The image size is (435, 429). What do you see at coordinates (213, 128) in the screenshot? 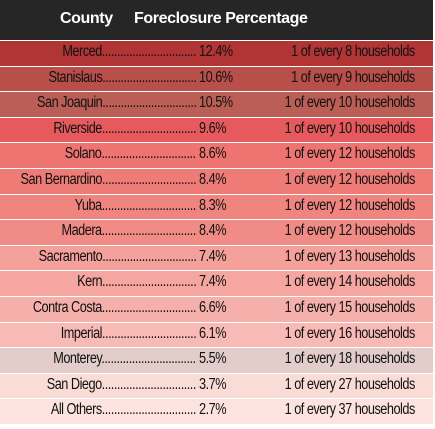
I see `foreclosure-percentage: 9.6%` at bounding box center [213, 128].